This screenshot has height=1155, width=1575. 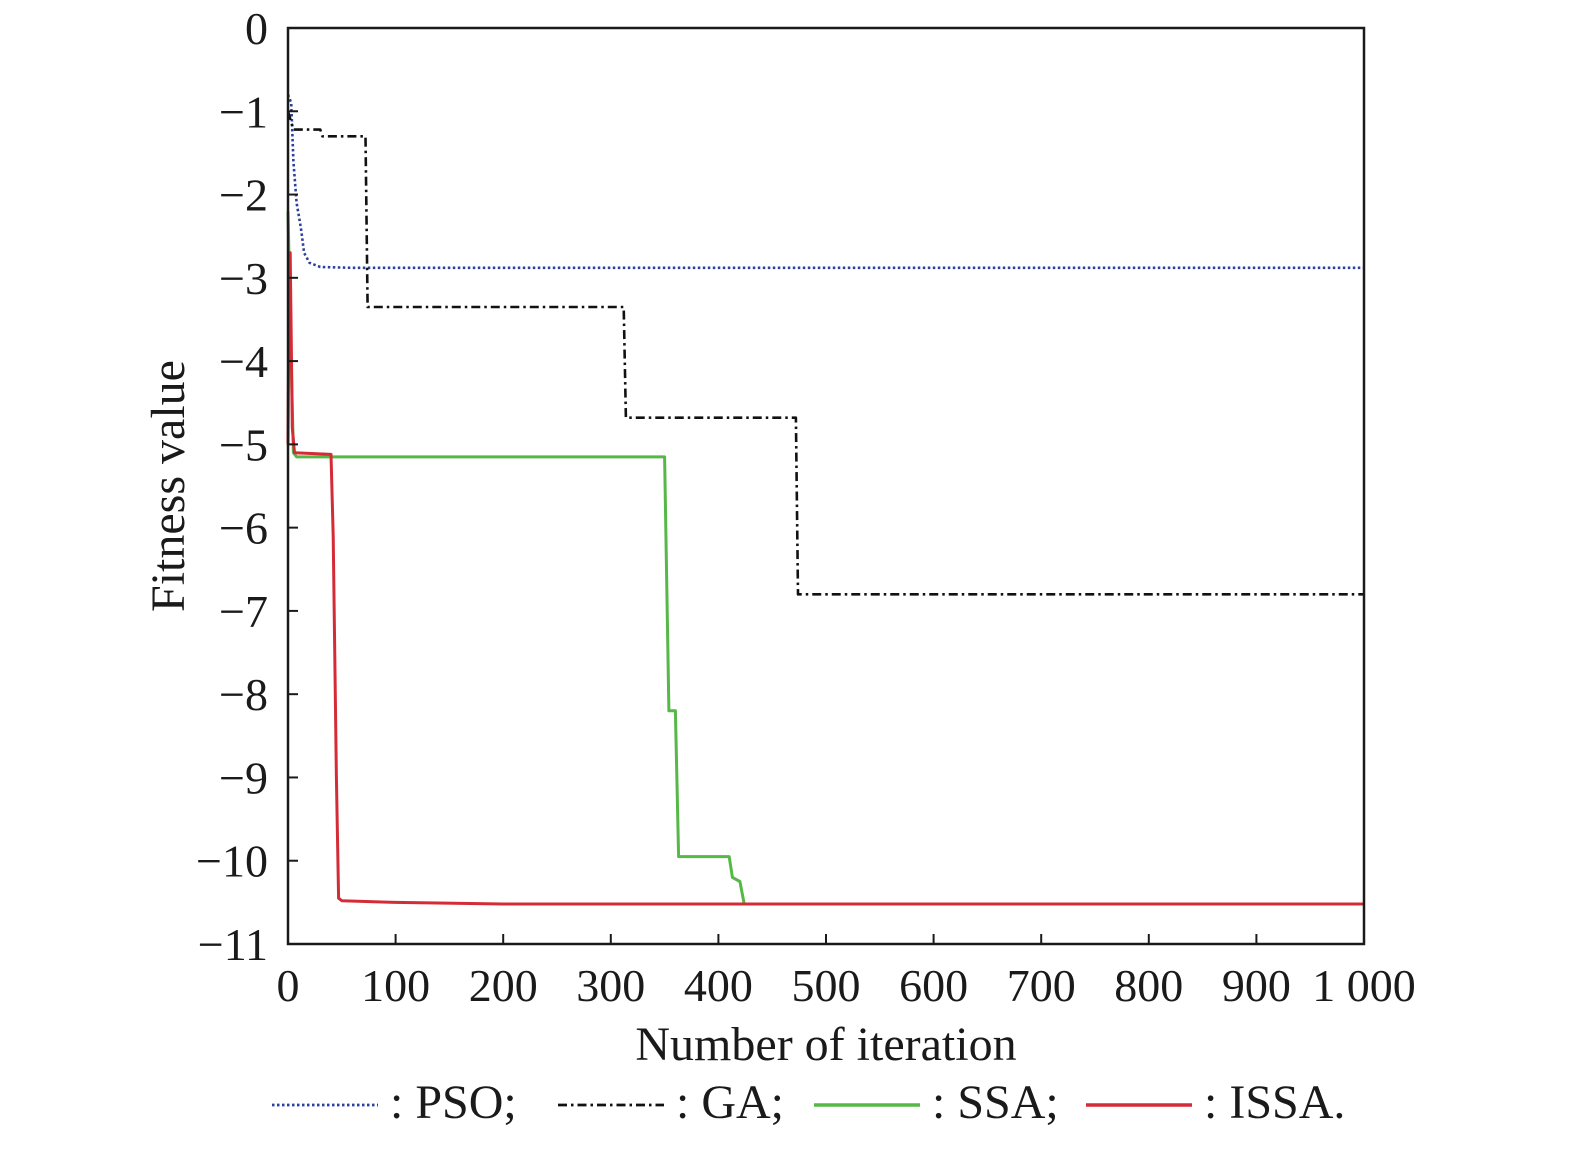 I want to click on y-tick-label: −4, so click(x=243, y=361).